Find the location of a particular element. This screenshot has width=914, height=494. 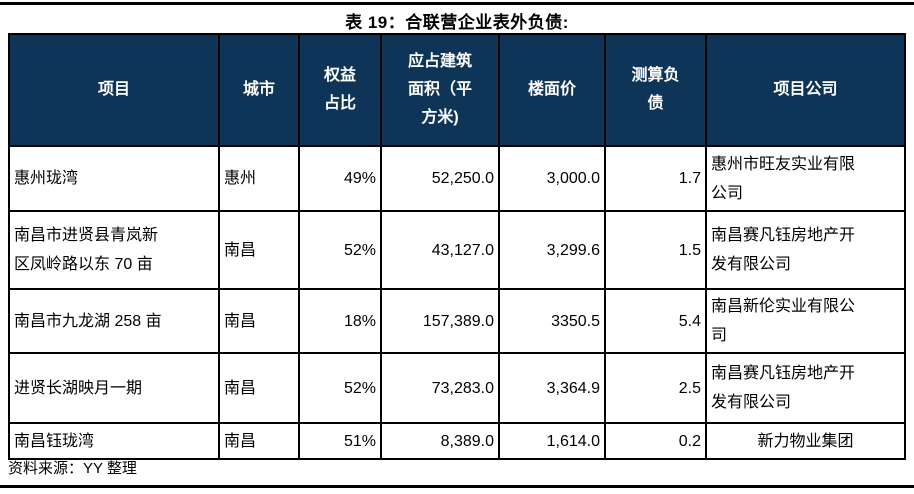

header-floor-price: 楼面价 is located at coordinates (552, 90).